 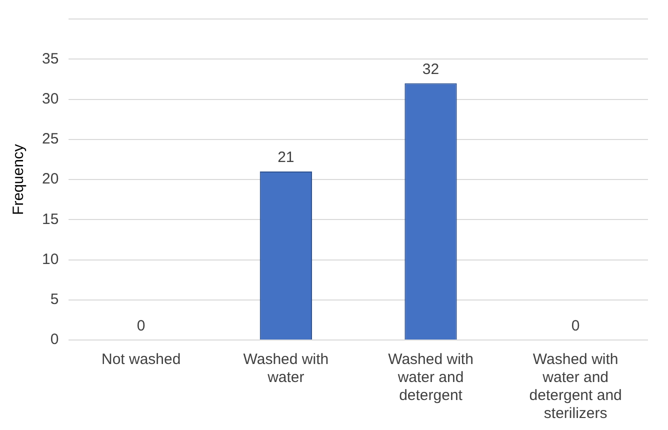 I want to click on x-tick-label: Washed with water and detergent, so click(x=431, y=377).